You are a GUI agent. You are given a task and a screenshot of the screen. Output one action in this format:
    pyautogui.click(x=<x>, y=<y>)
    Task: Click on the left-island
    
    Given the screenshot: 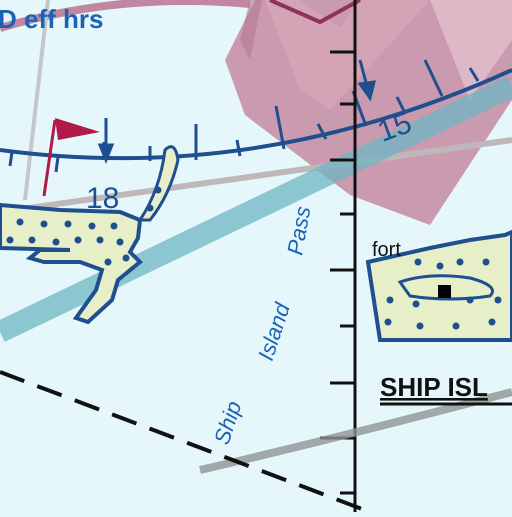 What is the action you would take?
    pyautogui.click(x=90, y=235)
    